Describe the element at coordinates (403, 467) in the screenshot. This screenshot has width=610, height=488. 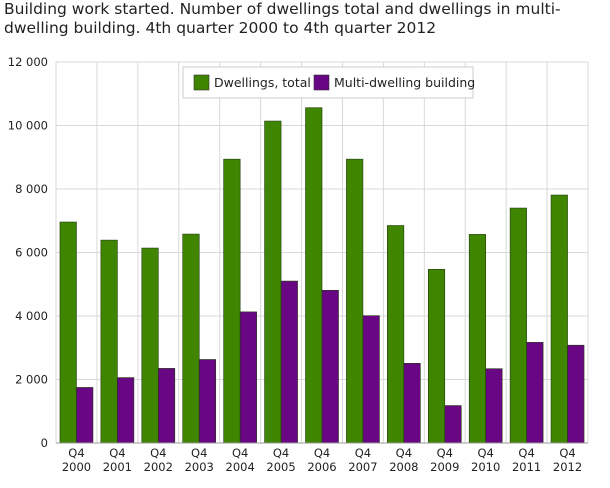
I see `x-tick-label: 2008` at that location.